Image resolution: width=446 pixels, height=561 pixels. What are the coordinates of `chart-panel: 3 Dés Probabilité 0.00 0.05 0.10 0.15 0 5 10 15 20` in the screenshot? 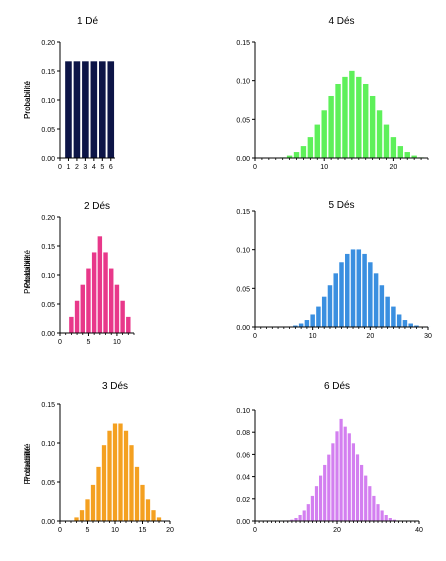 It's located at (98, 457).